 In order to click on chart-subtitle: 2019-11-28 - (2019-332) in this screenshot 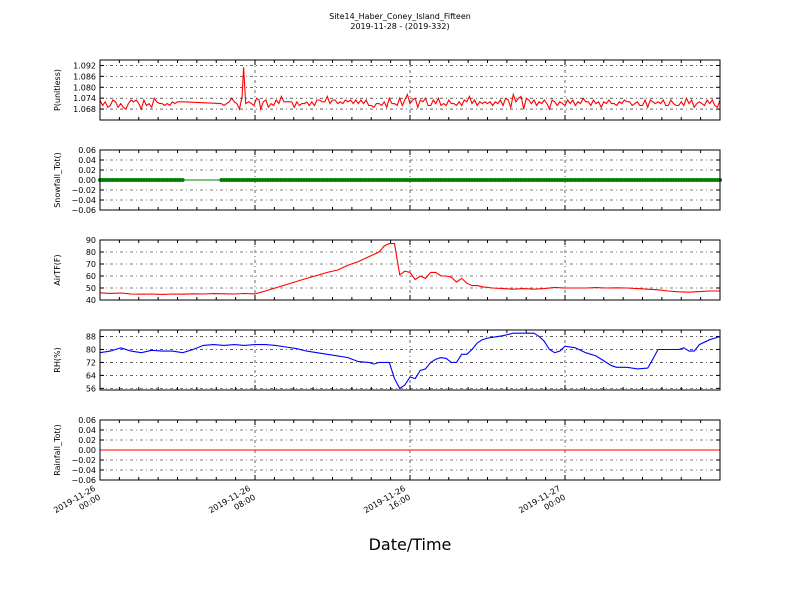, I will do `click(399, 26)`.